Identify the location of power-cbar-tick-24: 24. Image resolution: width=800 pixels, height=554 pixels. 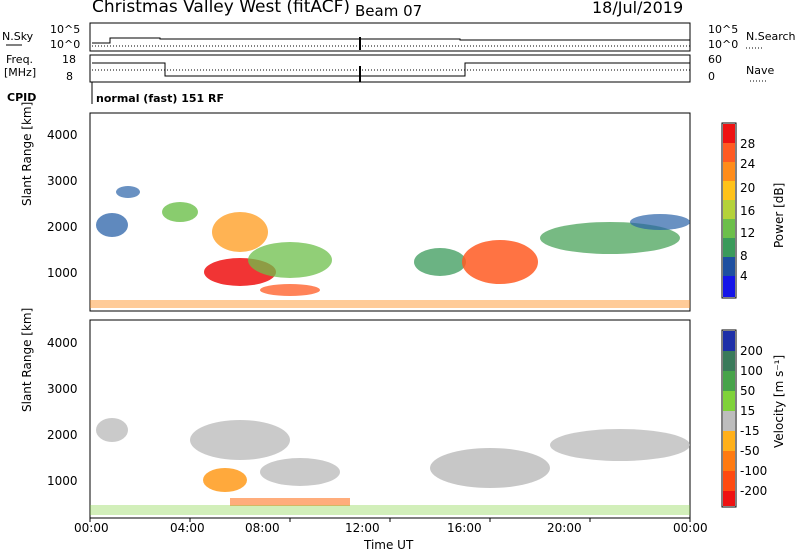
(748, 164).